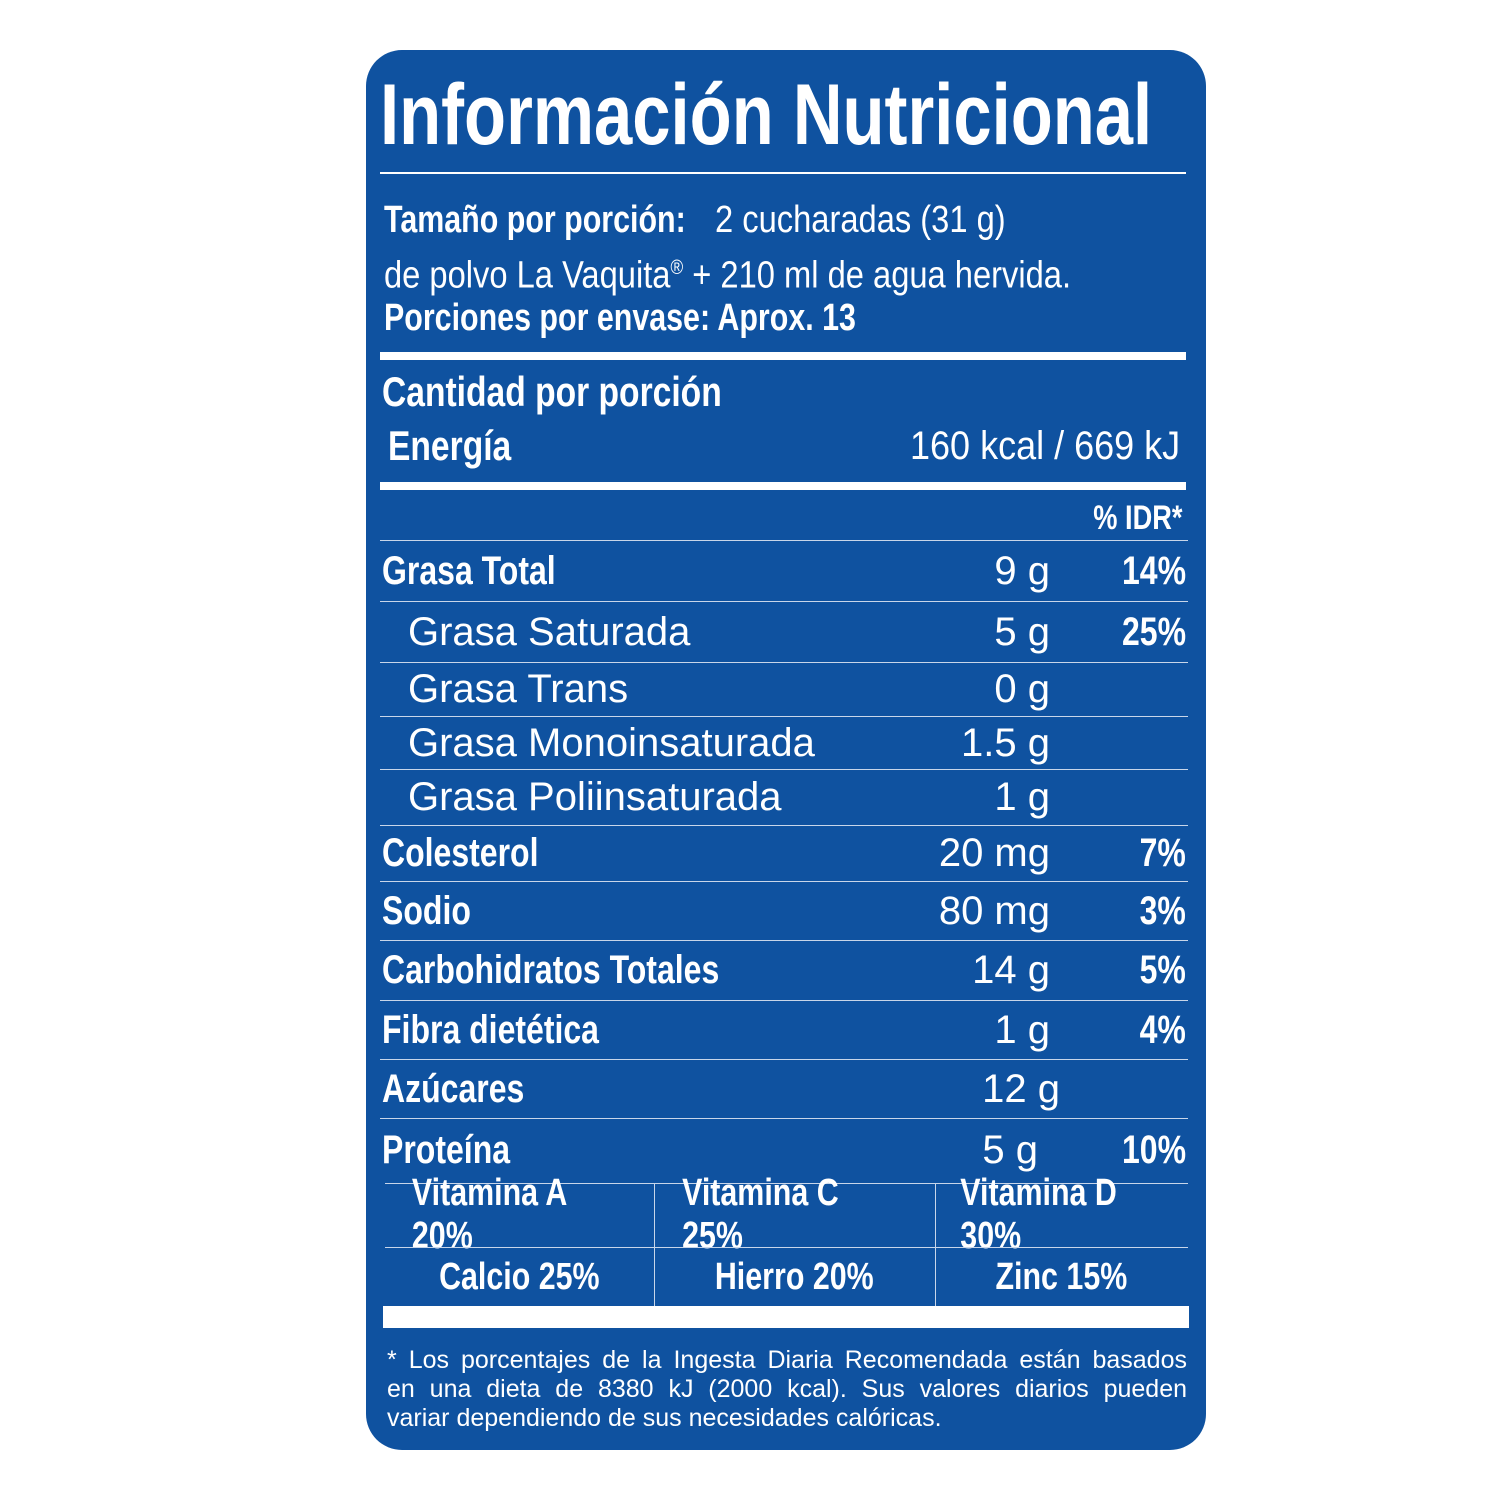  Describe the element at coordinates (784, 1149) in the screenshot. I see `nutrient-row: Proteína 5 g 10%` at that location.